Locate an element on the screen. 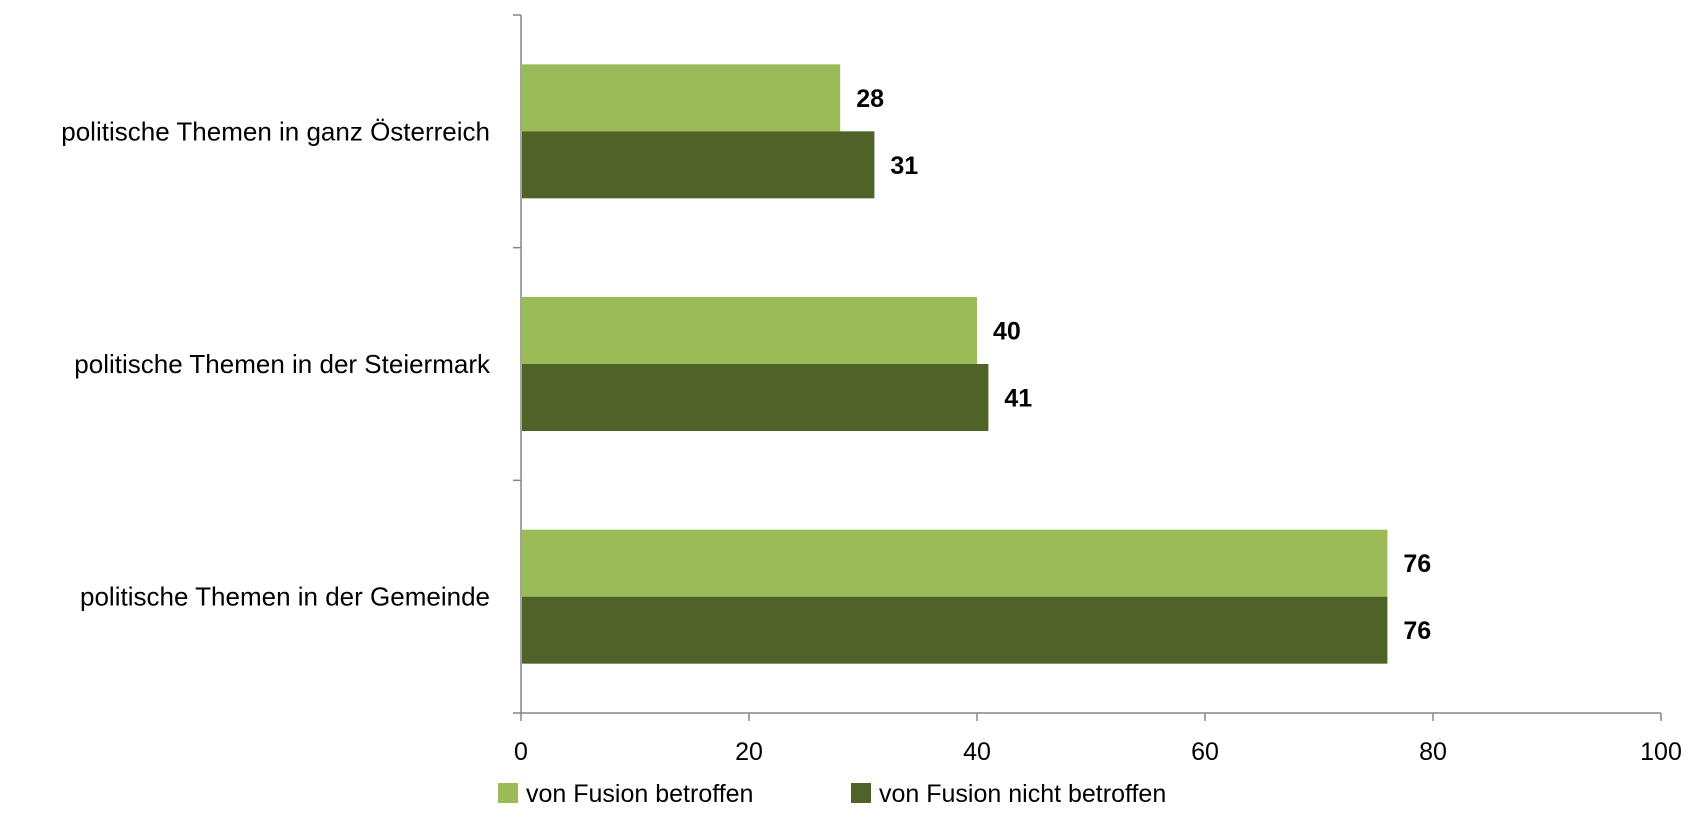 Image resolution: width=1690 pixels, height=830 pixels. x-tick-label: 80 is located at coordinates (1433, 752).